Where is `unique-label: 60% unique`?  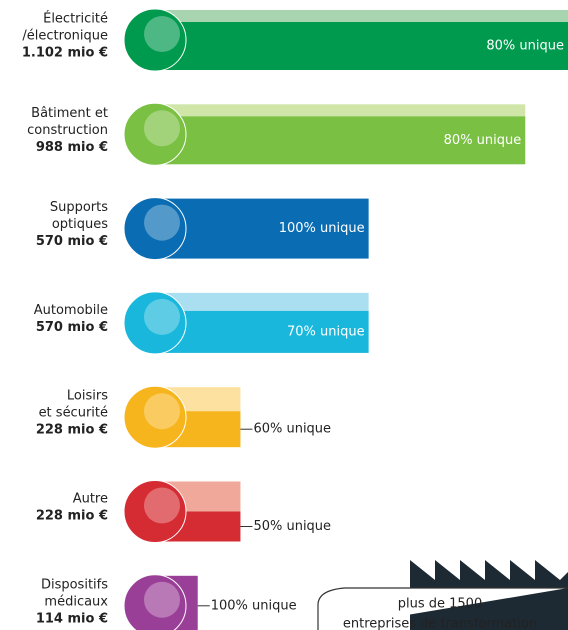
unique-label: 60% unique is located at coordinates (292, 429).